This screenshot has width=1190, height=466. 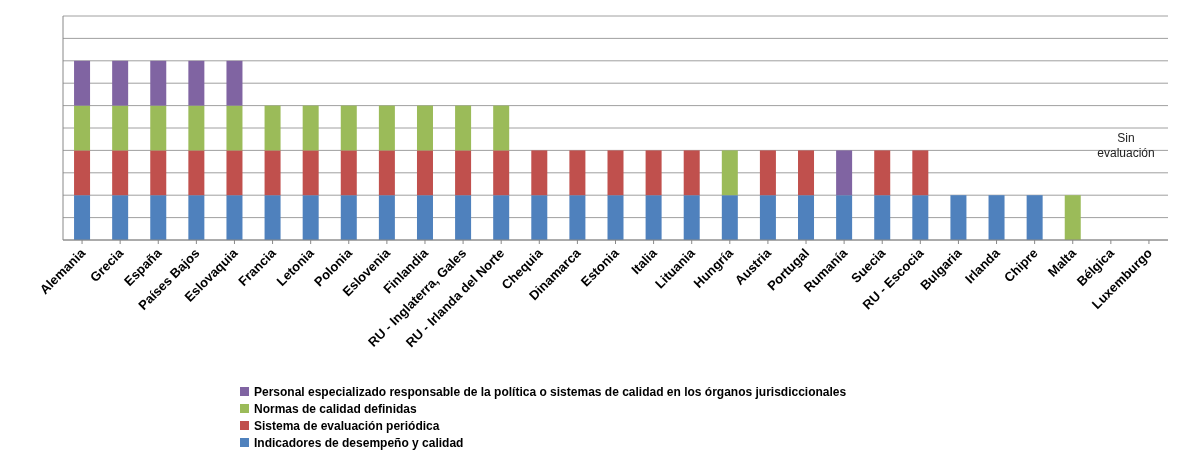 I want to click on legend-label: Indicadores de desempeño y calidad, so click(x=359, y=443).